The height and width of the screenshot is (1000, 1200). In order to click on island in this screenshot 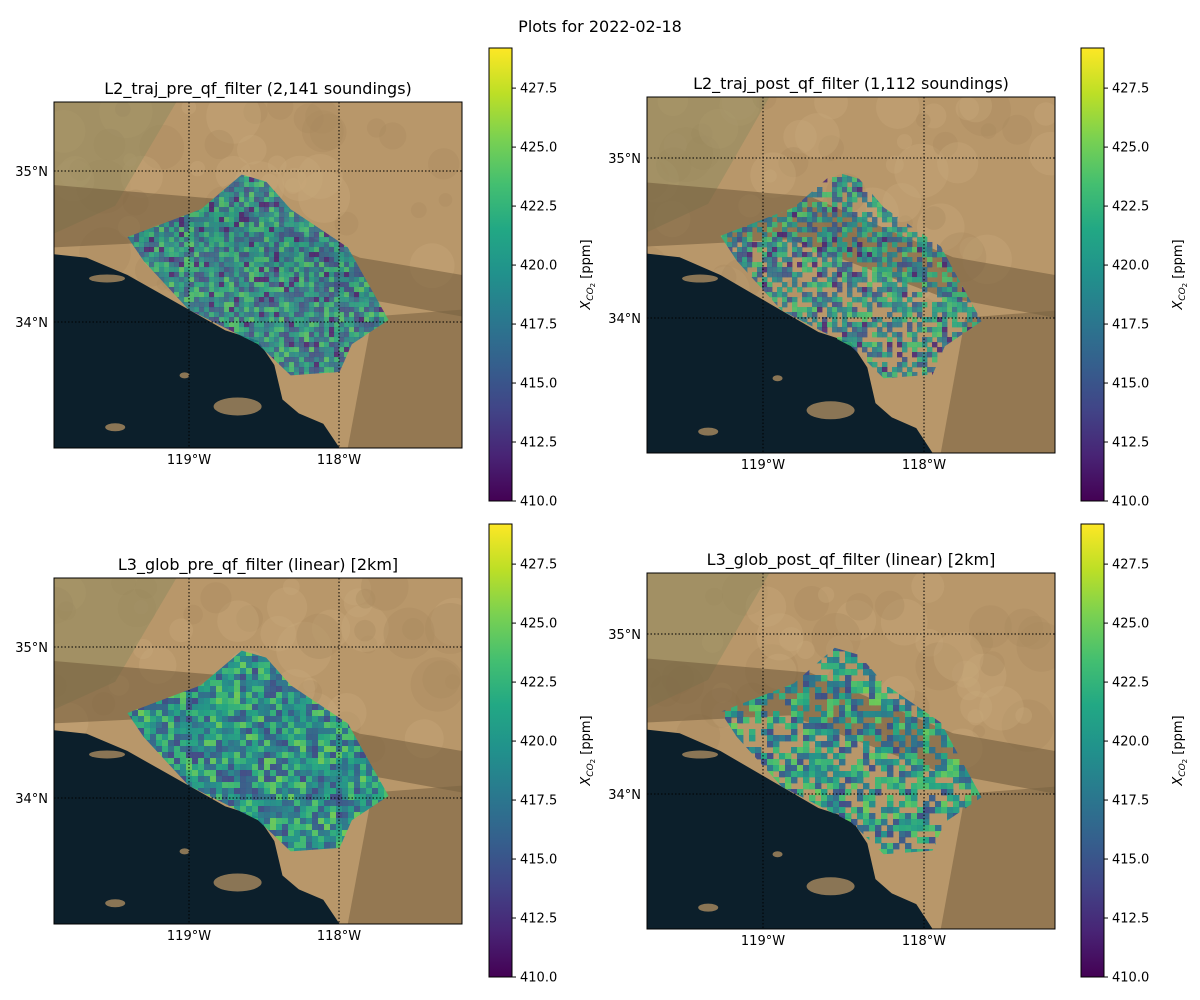, I will do `click(107, 278)`.